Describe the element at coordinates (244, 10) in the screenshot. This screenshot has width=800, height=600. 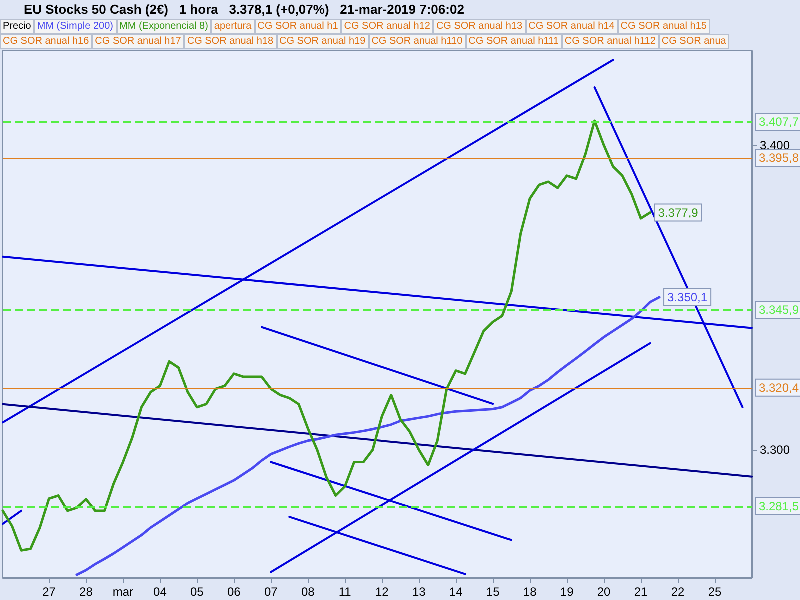
I see `chart-title: EU Stocks 50 Cash (2€) 1 hora 3.378,1 (+0,07%) 21-mar-2019 7:06:02` at that location.